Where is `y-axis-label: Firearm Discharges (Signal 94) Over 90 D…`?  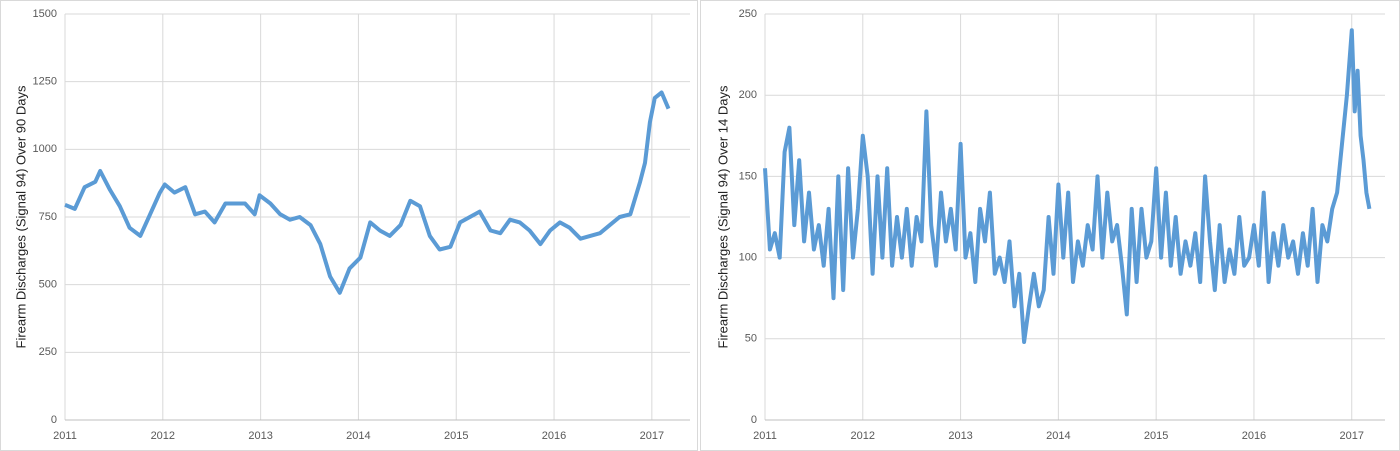
y-axis-label: Firearm Discharges (Signal 94) Over 90 D… is located at coordinates (20, 216).